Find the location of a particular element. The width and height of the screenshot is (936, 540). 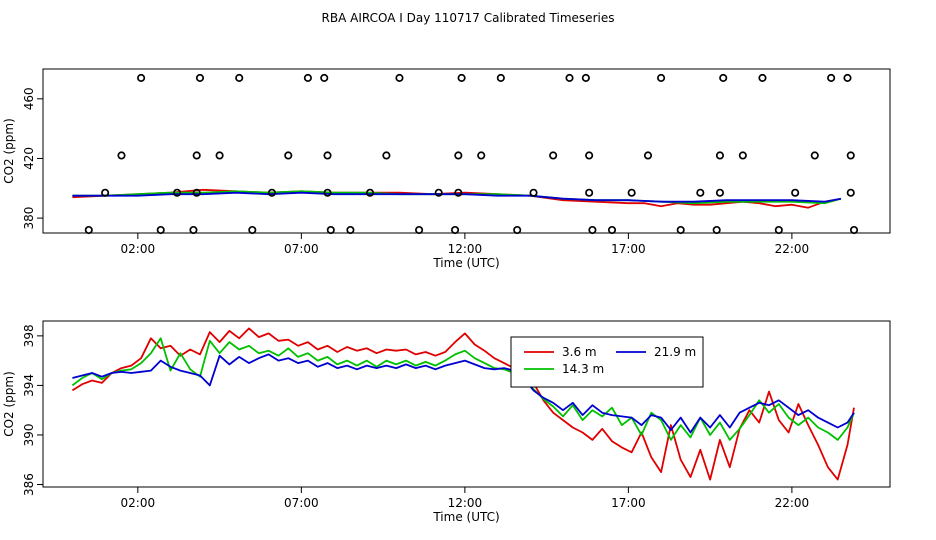

y-tick-label: 390 is located at coordinates (29, 435).